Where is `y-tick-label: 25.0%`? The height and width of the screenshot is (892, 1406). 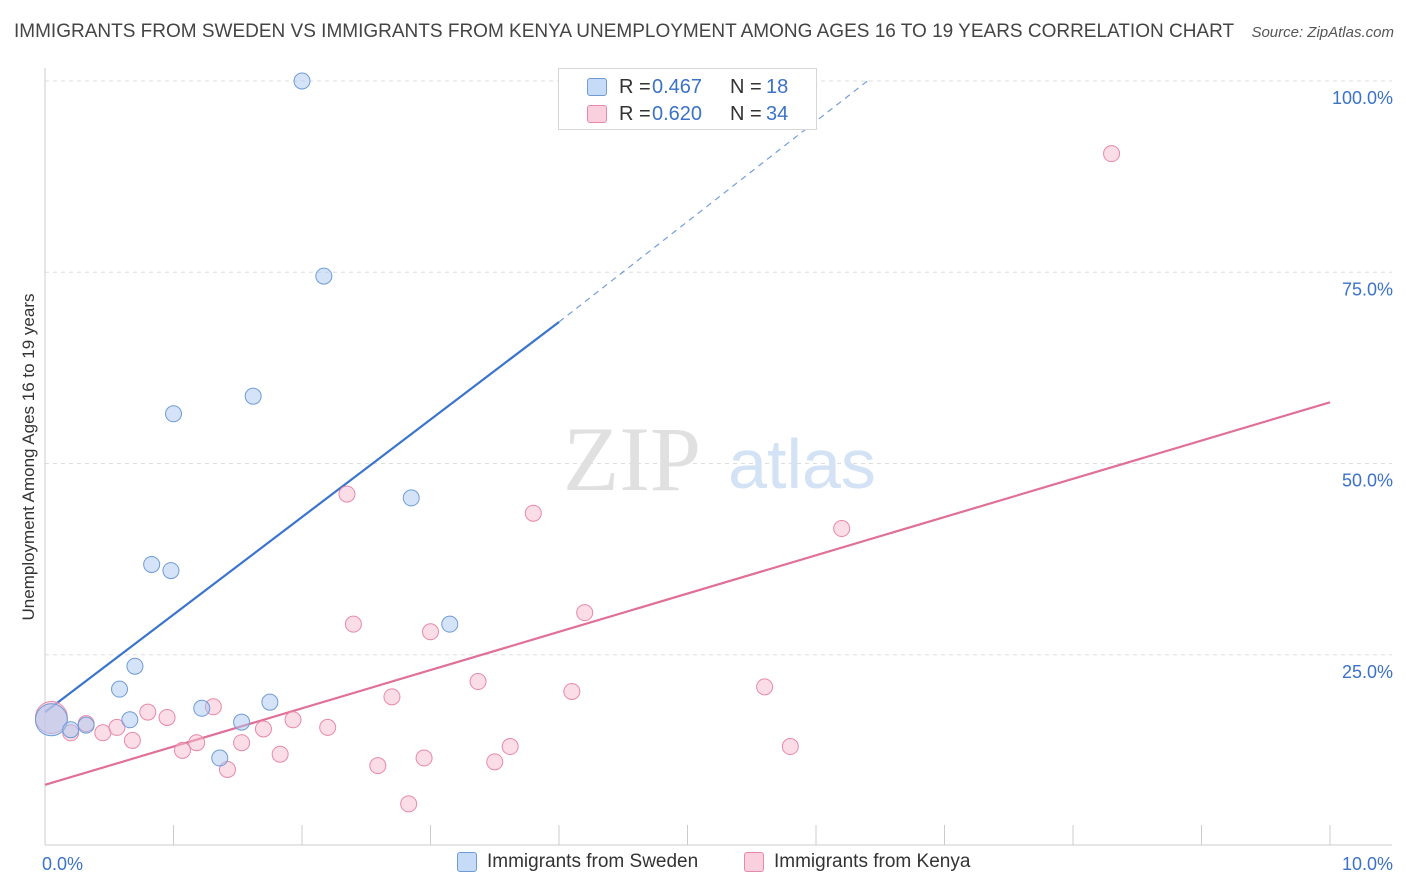 y-tick-label: 25.0% is located at coordinates (1367, 672).